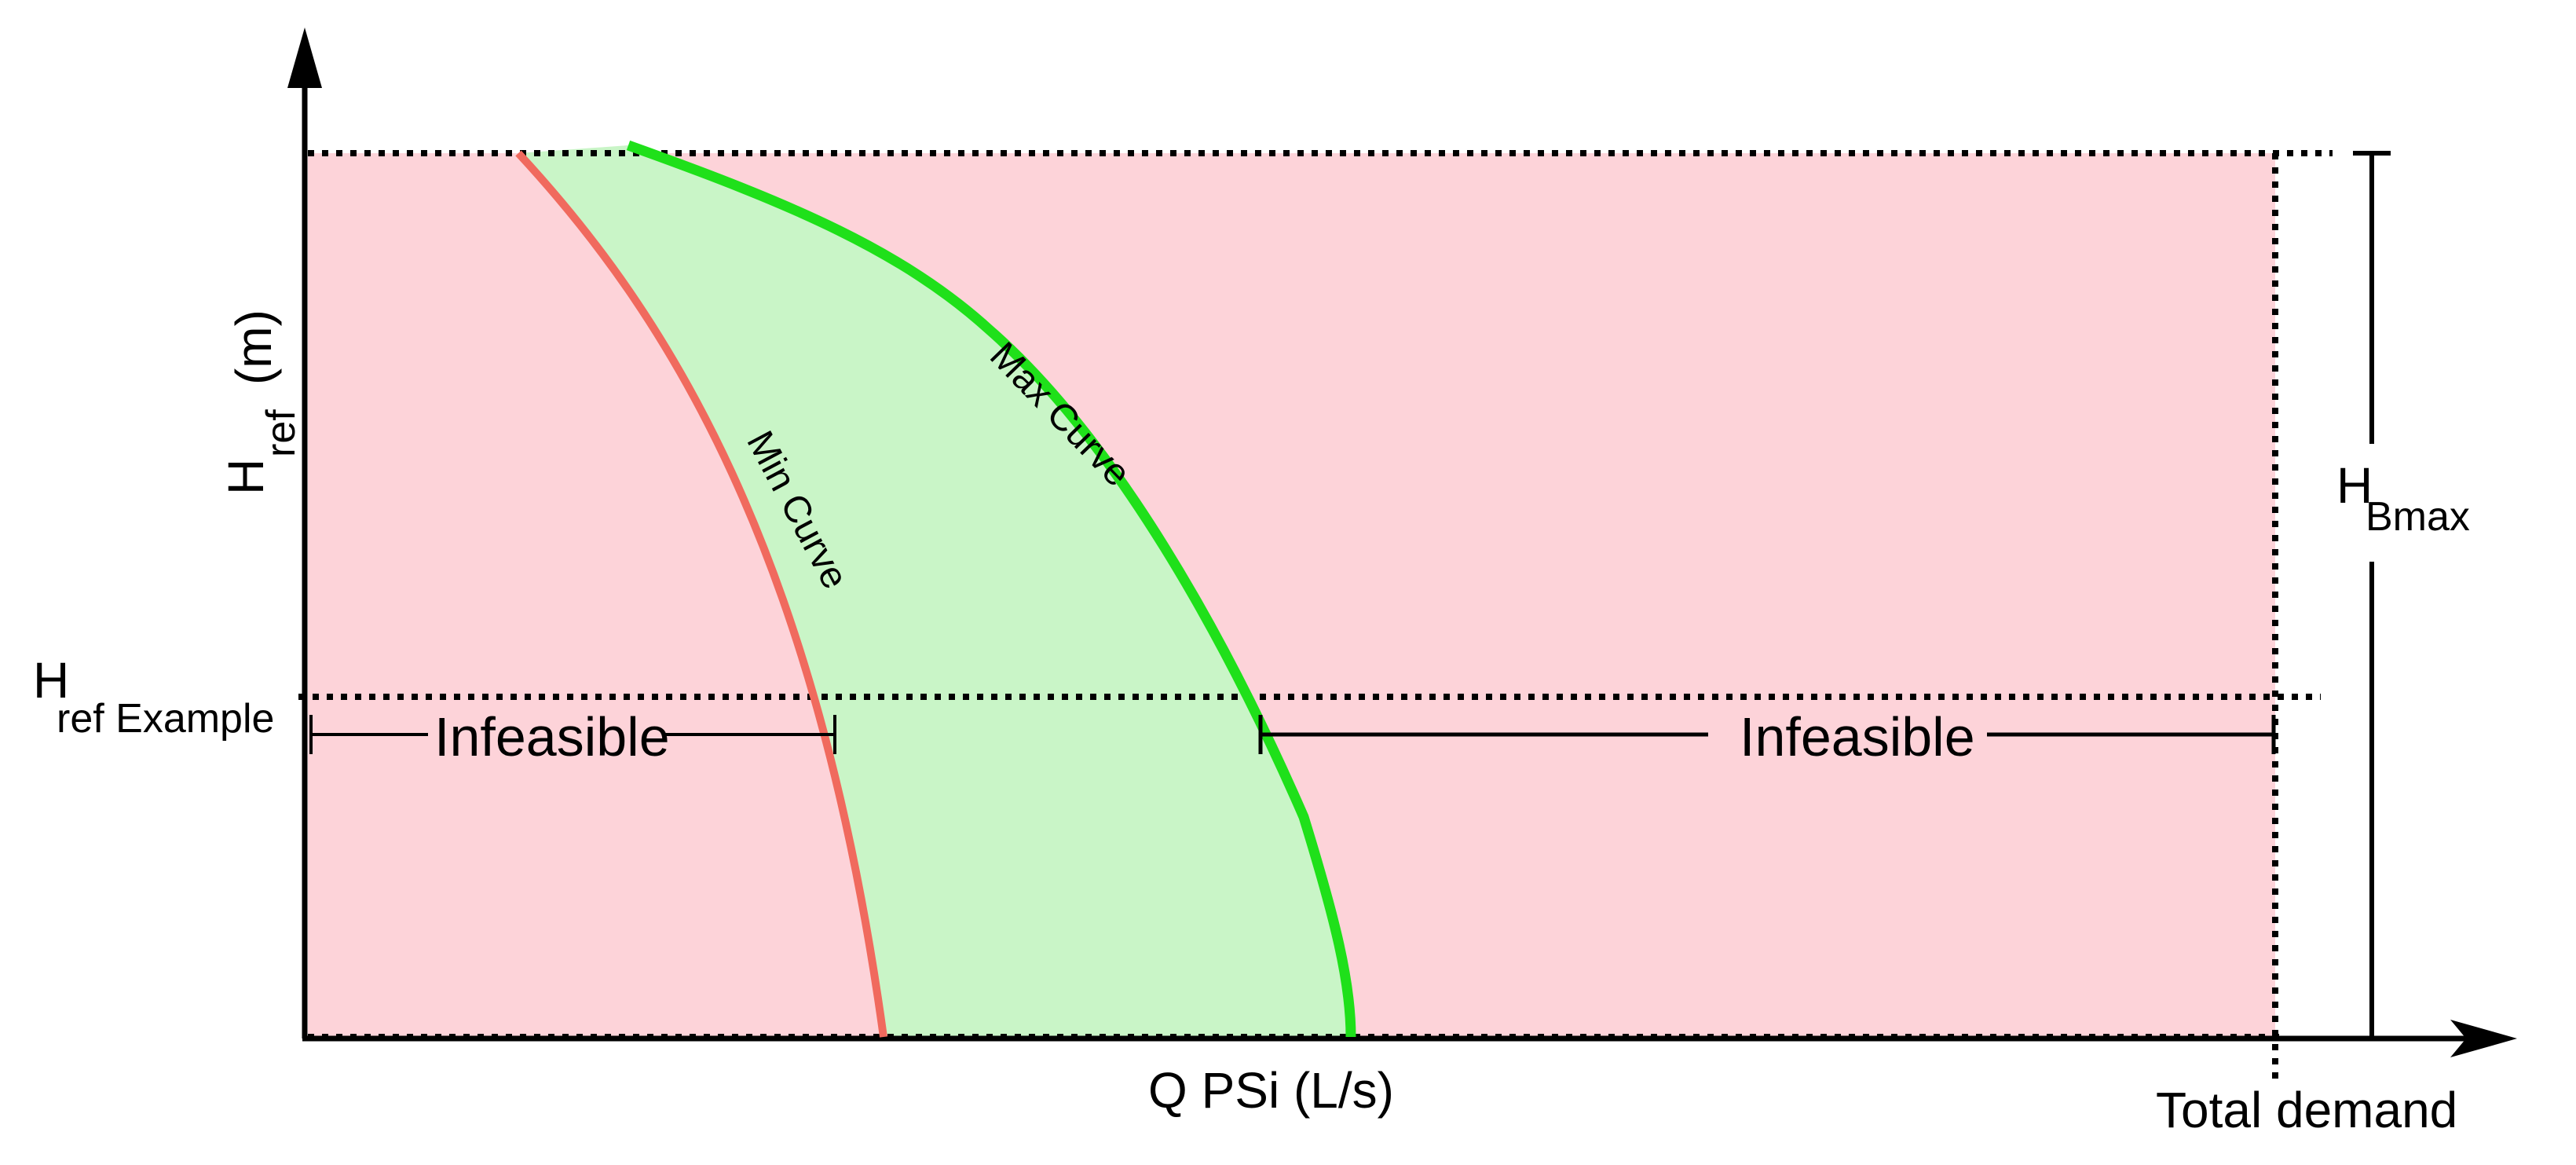 The width and height of the screenshot is (2576, 1165). Describe the element at coordinates (701, 594) in the screenshot. I see `min-curve-line` at that location.